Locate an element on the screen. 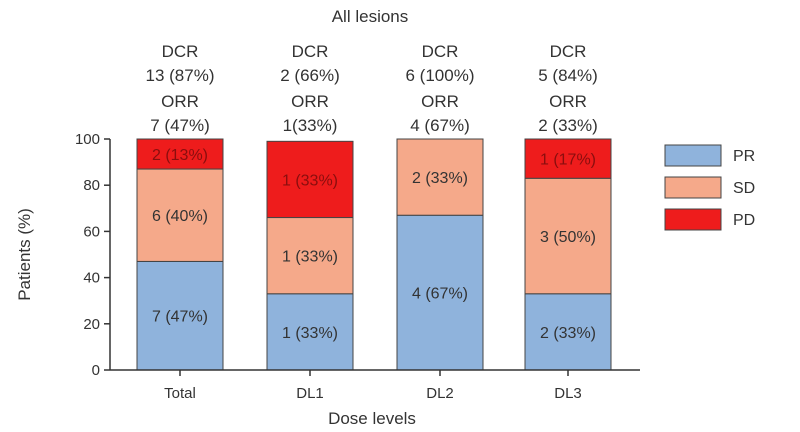  legend-label-pd: PD is located at coordinates (744, 220).